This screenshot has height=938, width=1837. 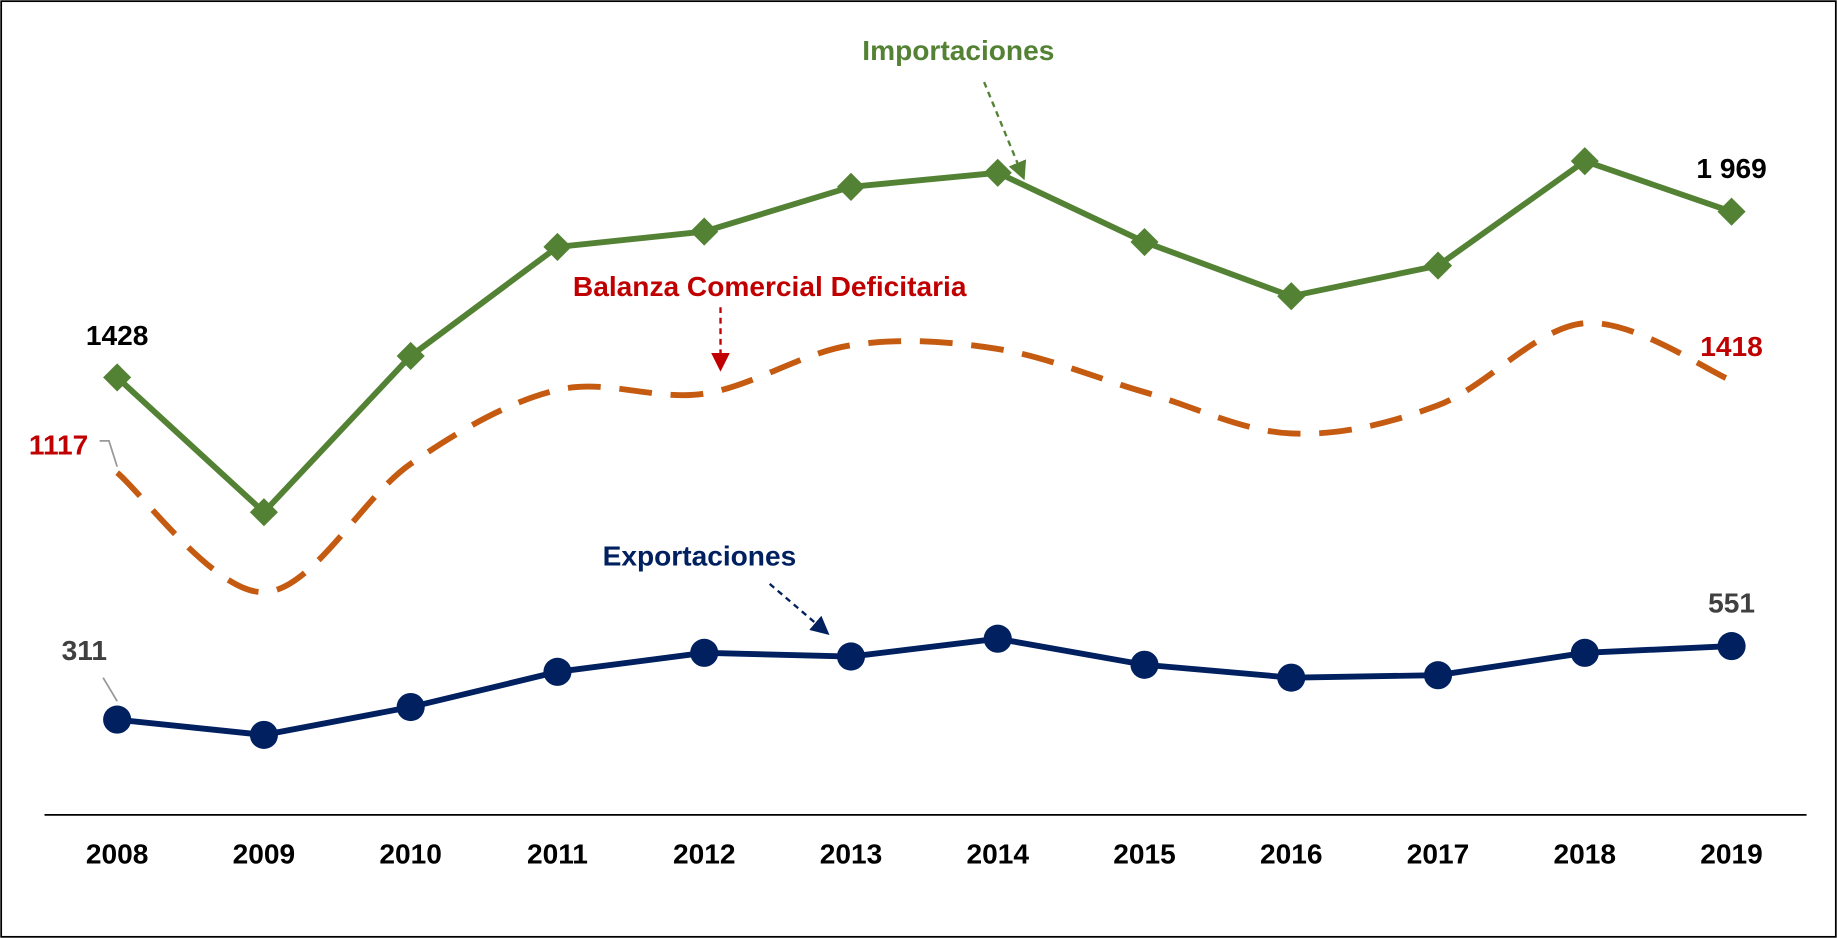 I want to click on series-name: Importaciones, so click(x=958, y=50).